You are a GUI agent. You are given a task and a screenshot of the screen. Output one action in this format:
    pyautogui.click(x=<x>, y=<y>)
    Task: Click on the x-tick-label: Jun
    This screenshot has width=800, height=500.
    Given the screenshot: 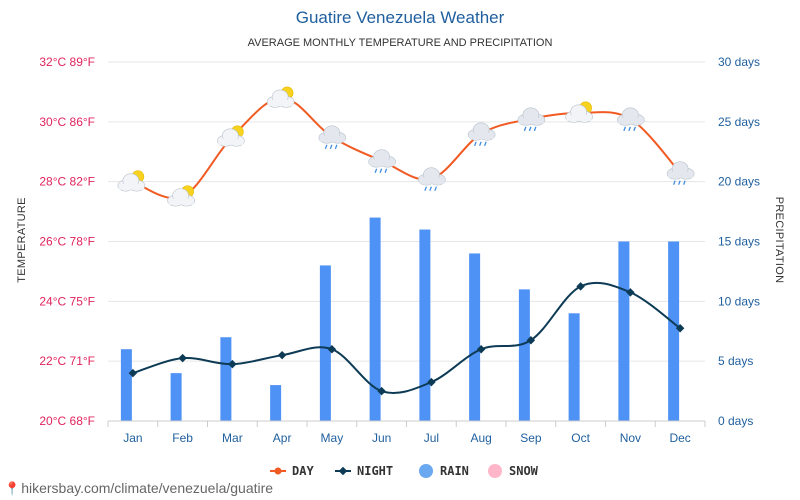 What is the action you would take?
    pyautogui.click(x=381, y=438)
    